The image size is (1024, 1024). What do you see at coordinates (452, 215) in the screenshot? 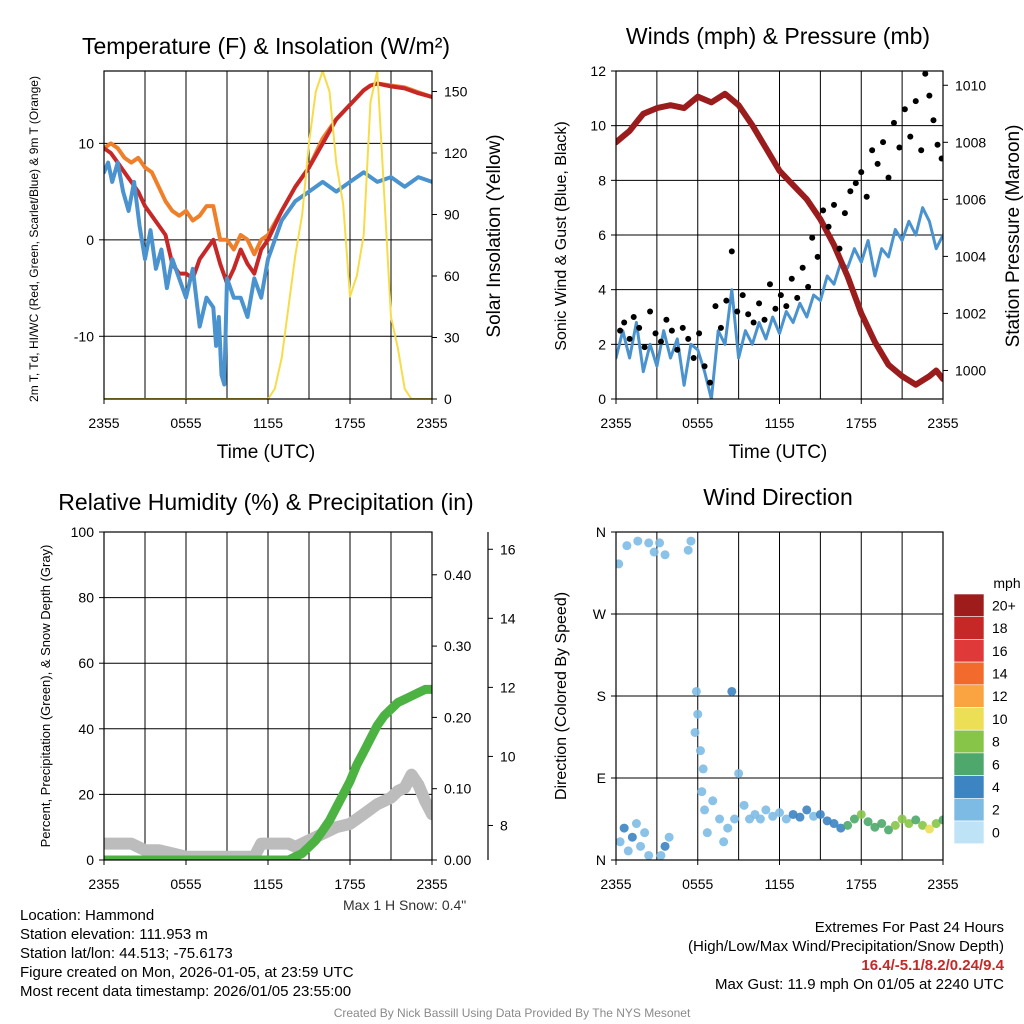
I see `insolation-tick-label: 90` at bounding box center [452, 215].